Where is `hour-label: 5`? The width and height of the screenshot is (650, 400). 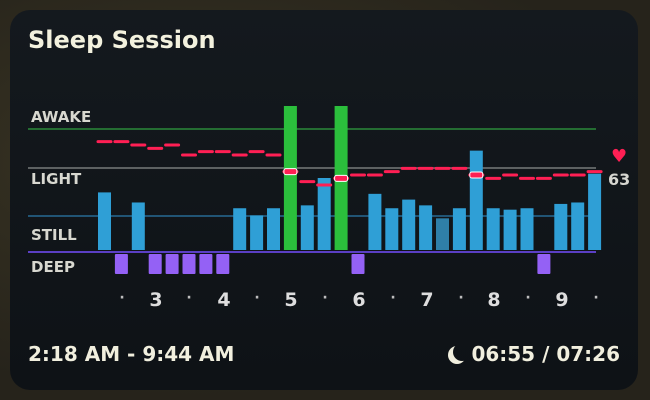
hour-label: 5 is located at coordinates (291, 300).